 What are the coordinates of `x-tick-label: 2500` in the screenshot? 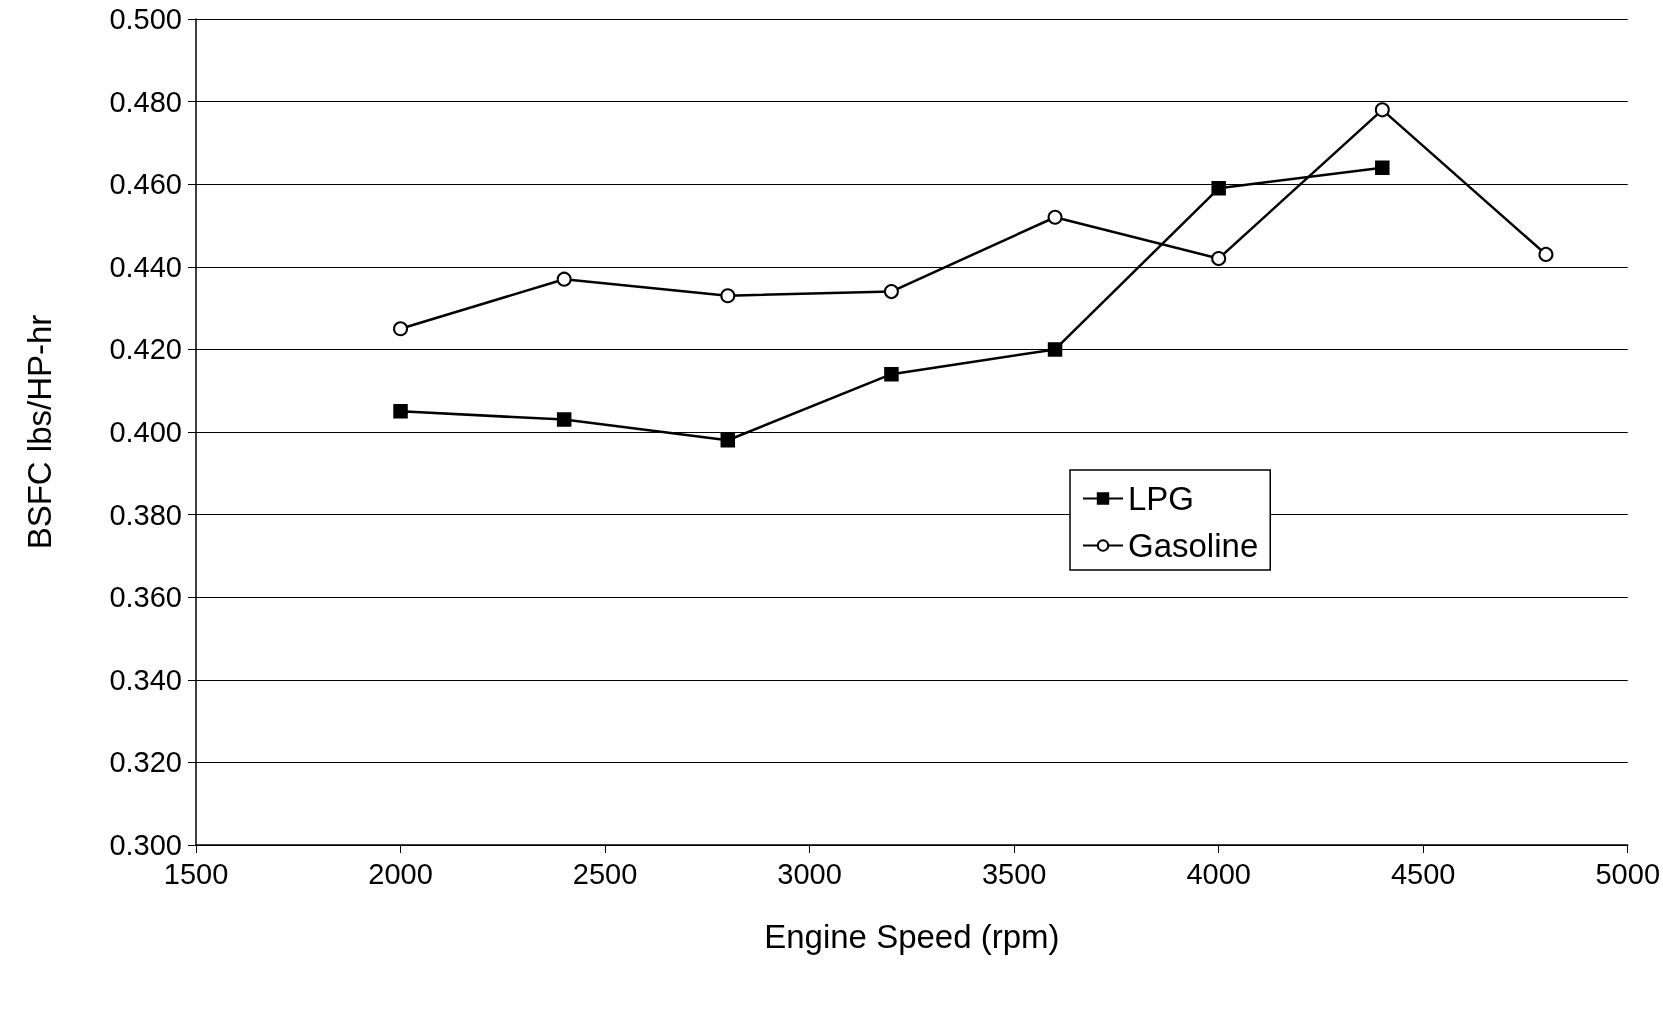 It's located at (605, 873).